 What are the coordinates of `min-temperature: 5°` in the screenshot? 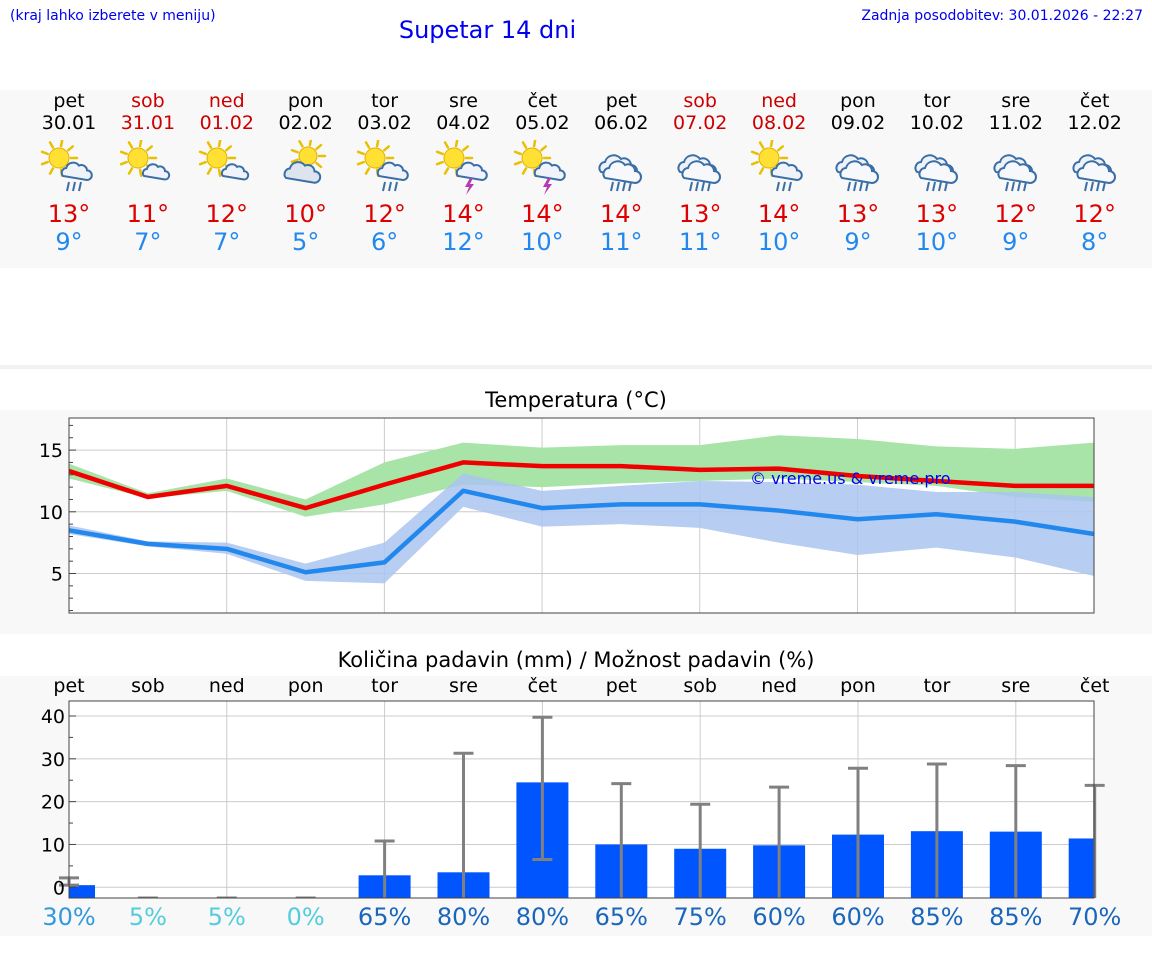 It's located at (306, 242).